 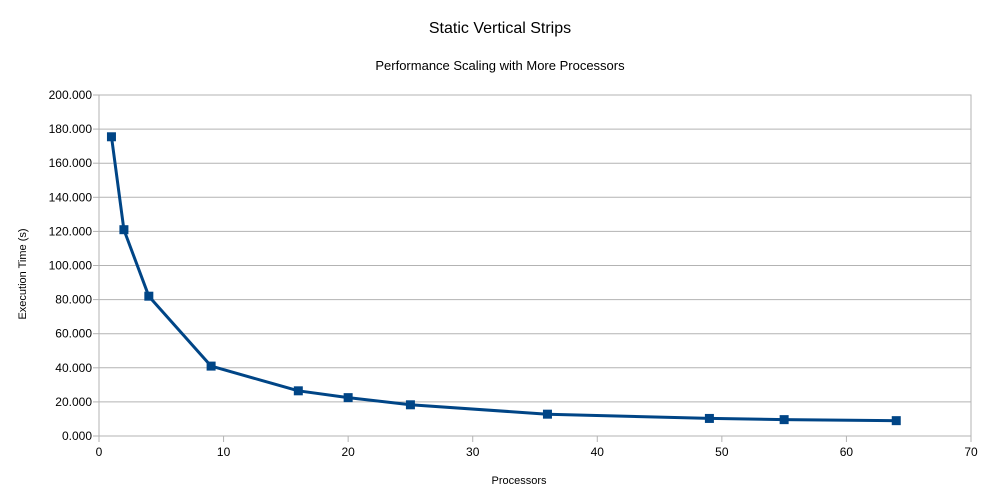 I want to click on x-tick-label: 0, so click(x=99, y=452).